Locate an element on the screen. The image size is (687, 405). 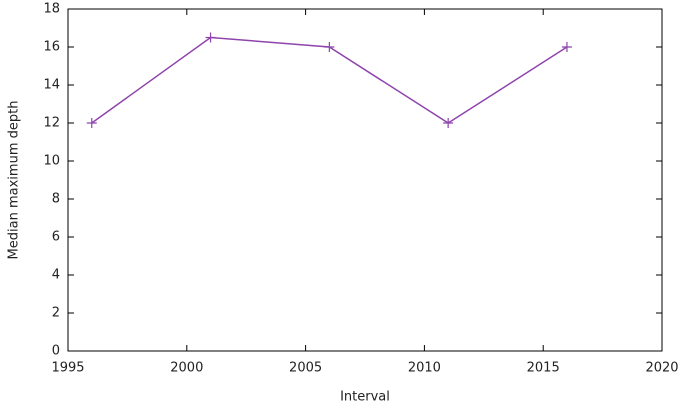
x-tick-label: 2005 is located at coordinates (305, 368).